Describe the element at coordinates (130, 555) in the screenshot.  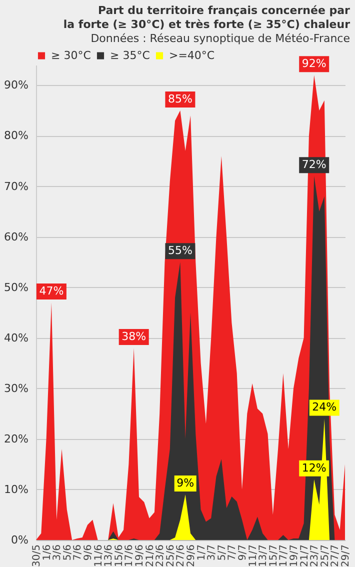
I see `x-tick-label: 17/6` at that location.